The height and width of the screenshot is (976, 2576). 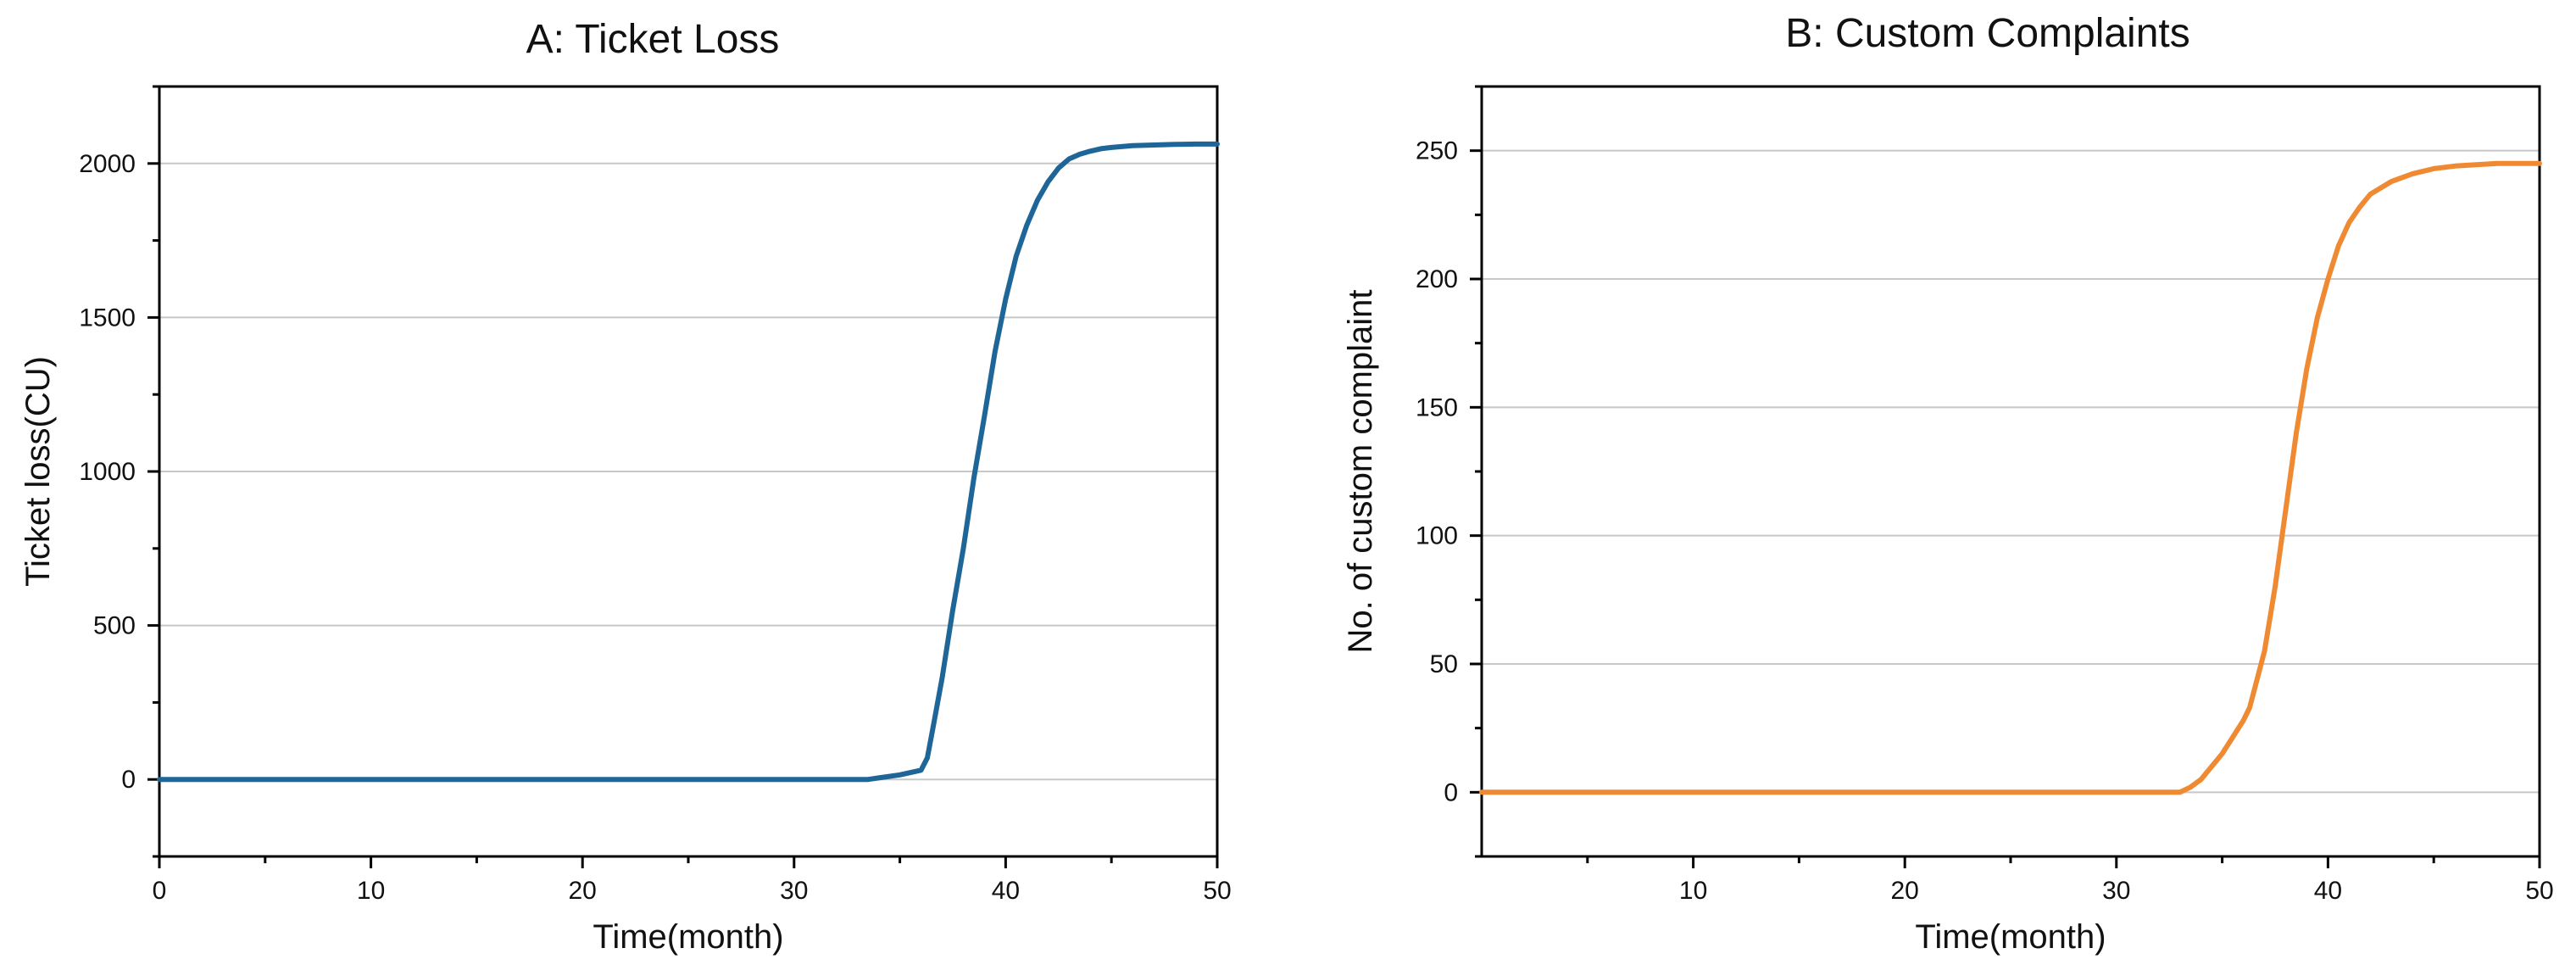 I want to click on y-tick-label: 1000, so click(x=107, y=472).